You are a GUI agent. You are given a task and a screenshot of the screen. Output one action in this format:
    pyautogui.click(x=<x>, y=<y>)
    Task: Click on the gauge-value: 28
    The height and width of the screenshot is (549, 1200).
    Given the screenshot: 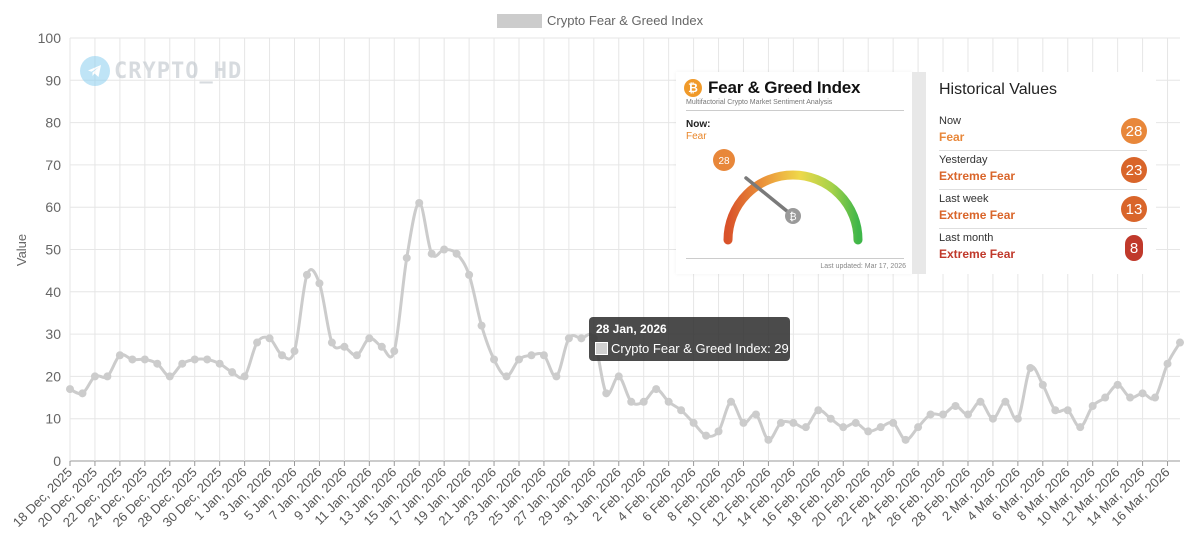 What is the action you would take?
    pyautogui.click(x=724, y=161)
    